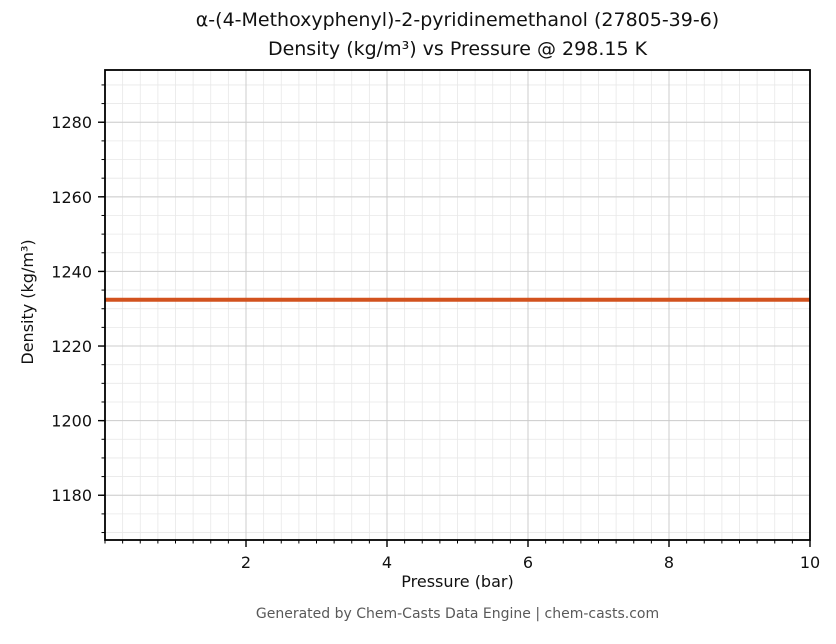  Describe the element at coordinates (457, 581) in the screenshot. I see `x-axis-label: Pressure (bar)` at that location.